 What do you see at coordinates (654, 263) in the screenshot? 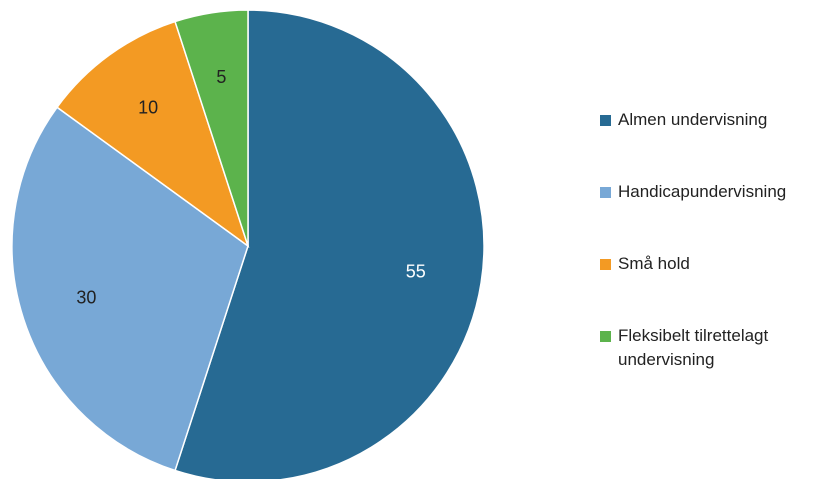
I see `legend-label-sma-hold: Små hold` at bounding box center [654, 263].